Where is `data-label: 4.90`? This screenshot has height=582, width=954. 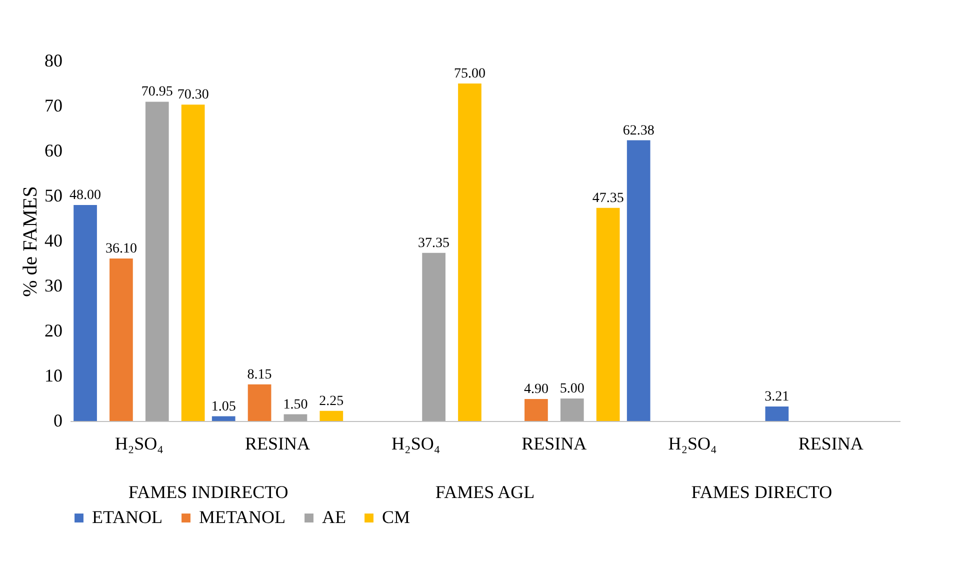 data-label: 4.90 is located at coordinates (536, 389).